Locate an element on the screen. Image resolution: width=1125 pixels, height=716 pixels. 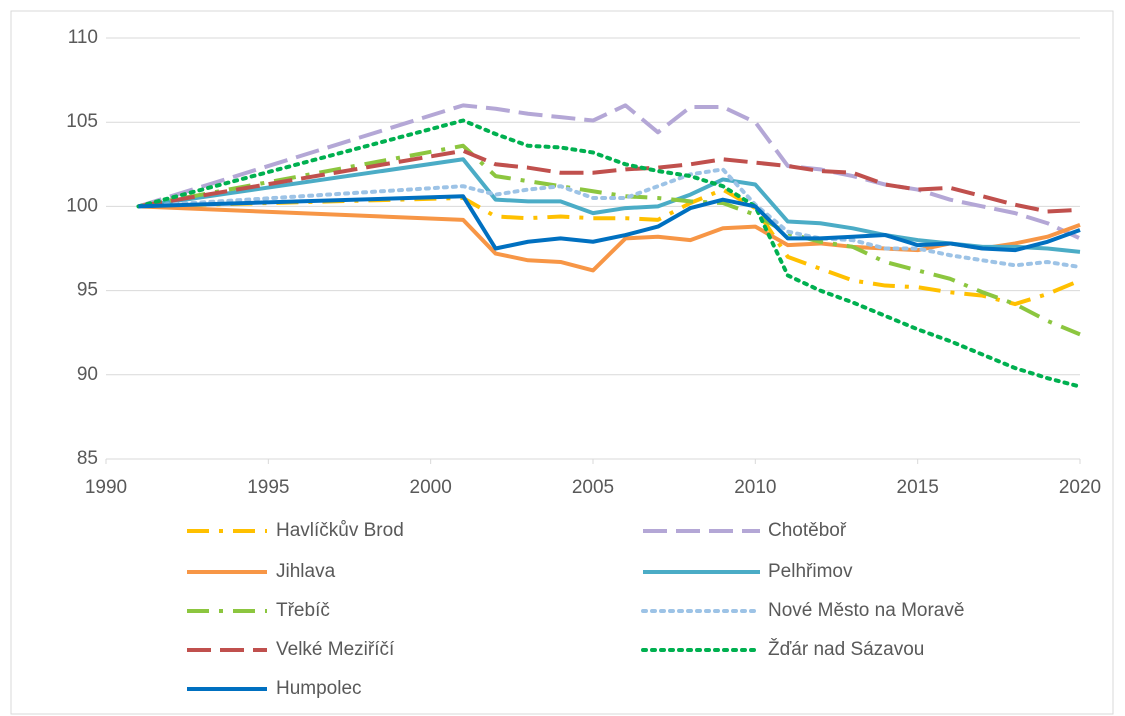
y-tick-label: 95 is located at coordinates (87, 290).